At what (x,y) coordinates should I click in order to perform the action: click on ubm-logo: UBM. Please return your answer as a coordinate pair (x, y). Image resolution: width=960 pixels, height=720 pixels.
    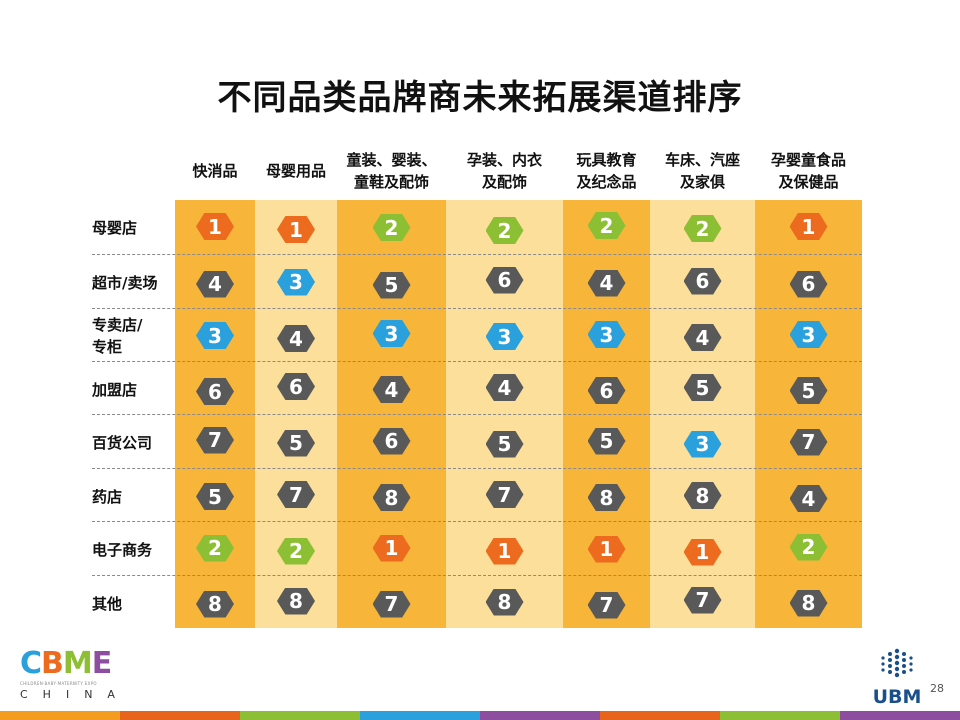
    Looking at the image, I should click on (897, 678).